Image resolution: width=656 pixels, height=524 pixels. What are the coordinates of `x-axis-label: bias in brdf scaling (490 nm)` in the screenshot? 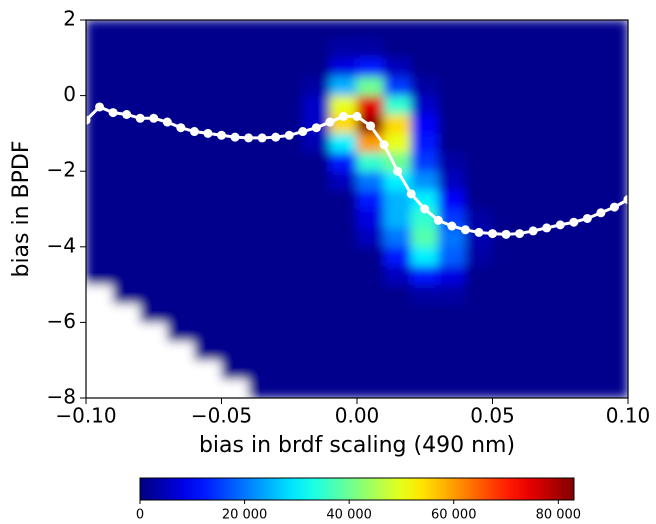 It's located at (357, 445).